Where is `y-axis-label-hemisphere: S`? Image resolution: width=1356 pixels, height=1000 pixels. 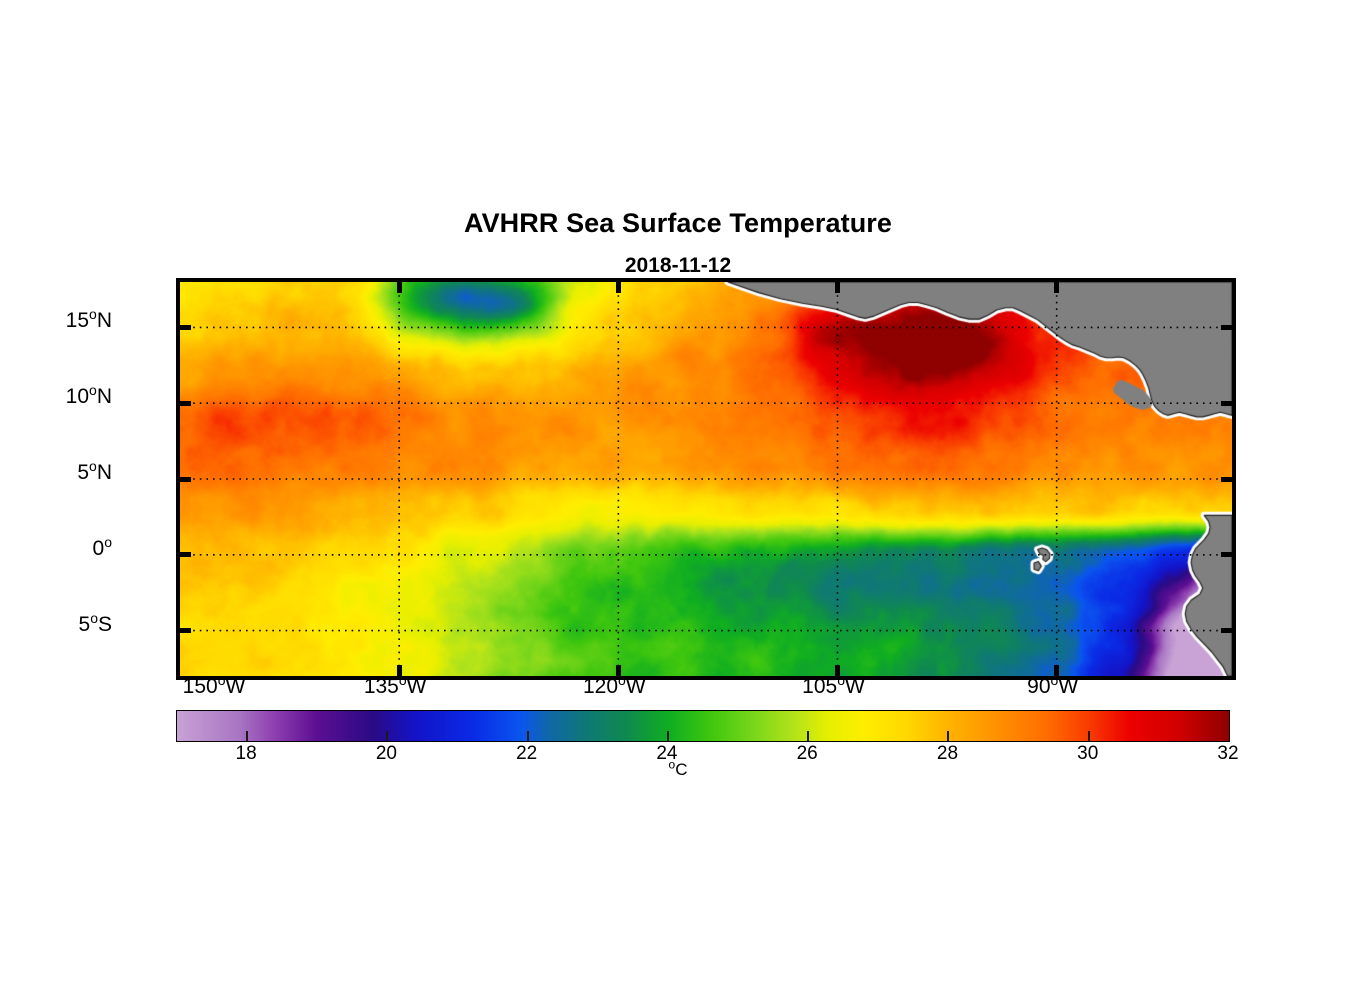 y-axis-label-hemisphere: S is located at coordinates (104, 624).